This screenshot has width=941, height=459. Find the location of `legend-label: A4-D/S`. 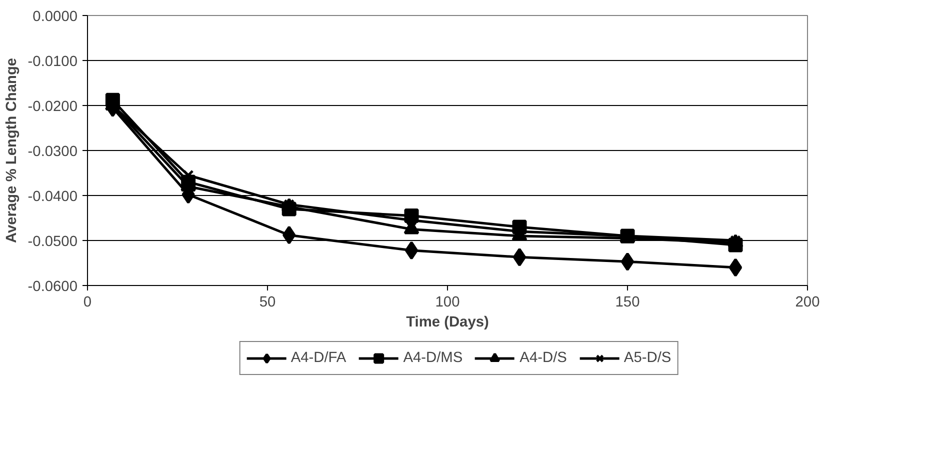

legend-label: A4-D/S is located at coordinates (543, 358).